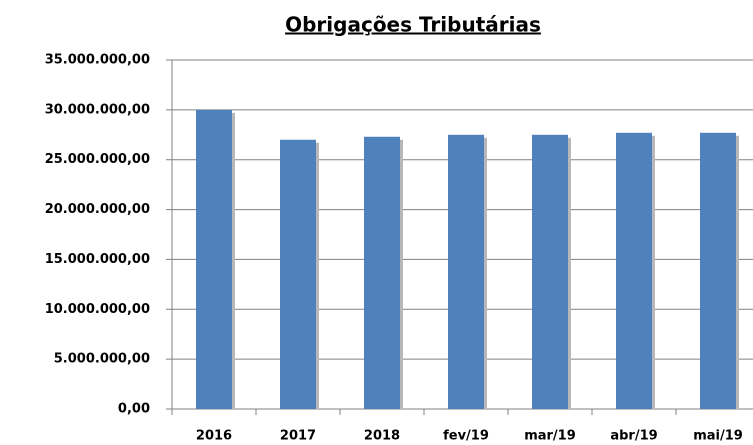 This screenshot has height=445, width=753. I want to click on x-tick-label: mar/19, so click(550, 436).